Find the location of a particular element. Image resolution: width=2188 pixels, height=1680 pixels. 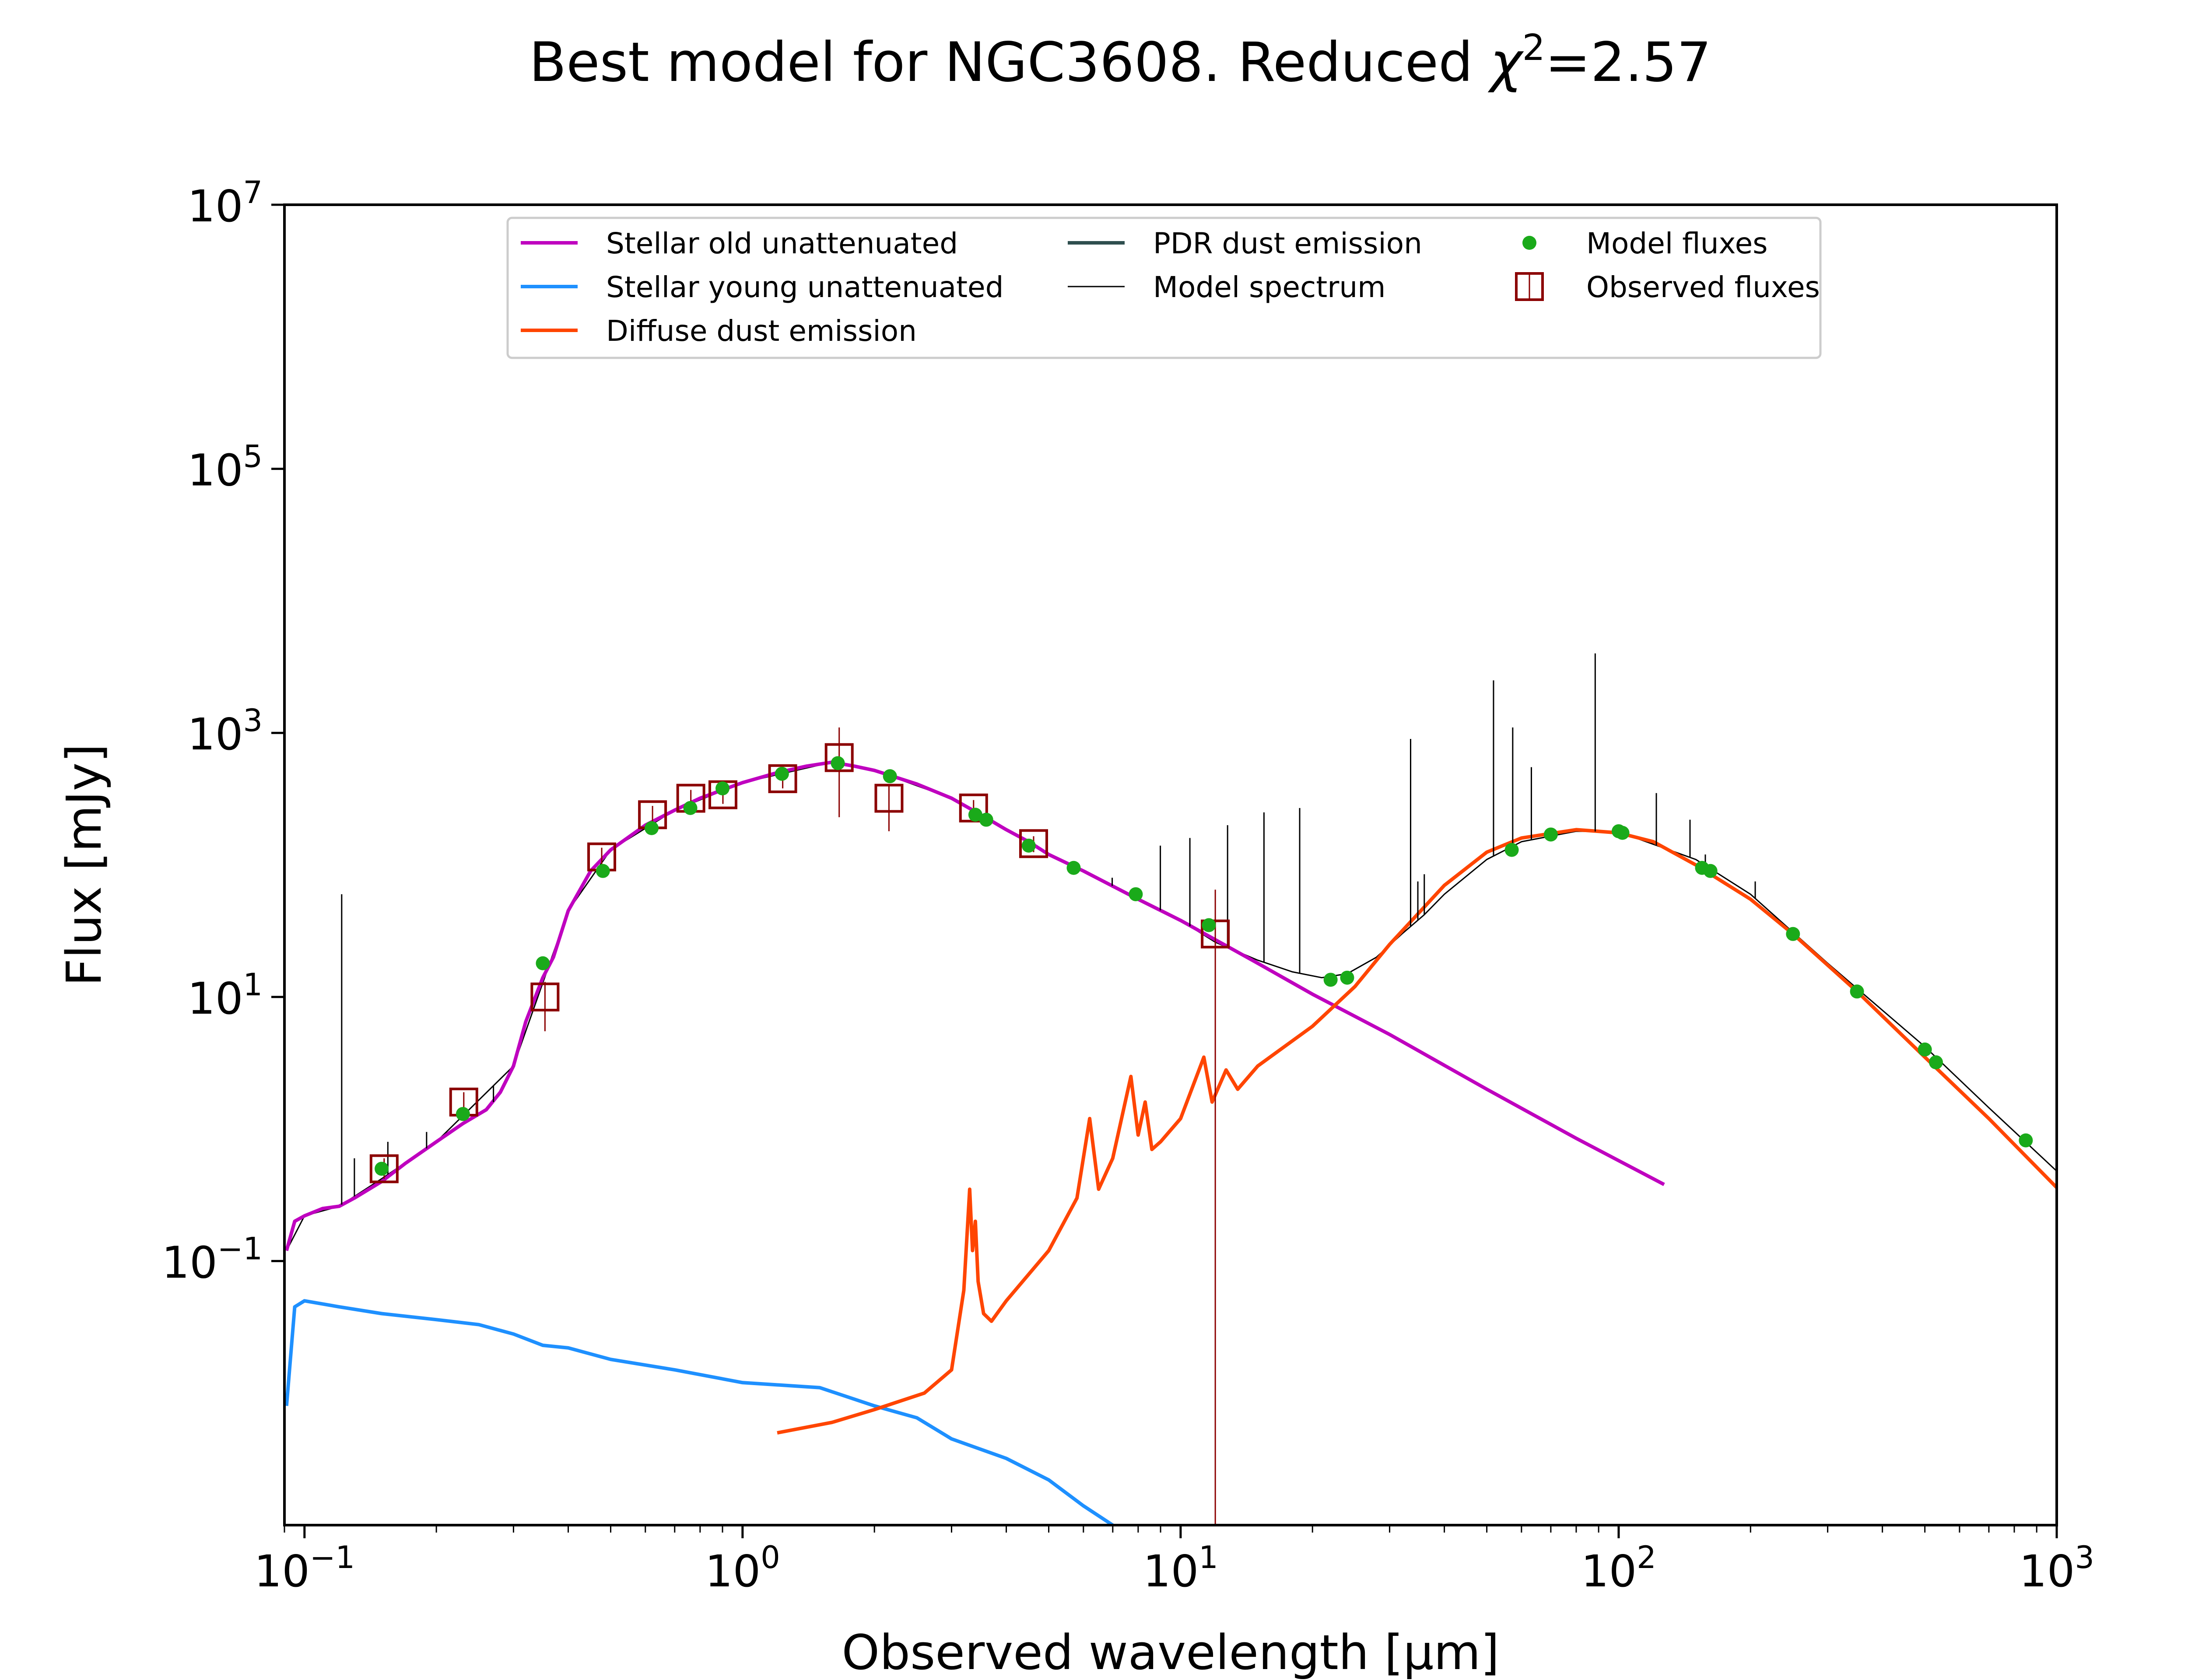

x-tick-label: 10⁰ is located at coordinates (742, 1568).